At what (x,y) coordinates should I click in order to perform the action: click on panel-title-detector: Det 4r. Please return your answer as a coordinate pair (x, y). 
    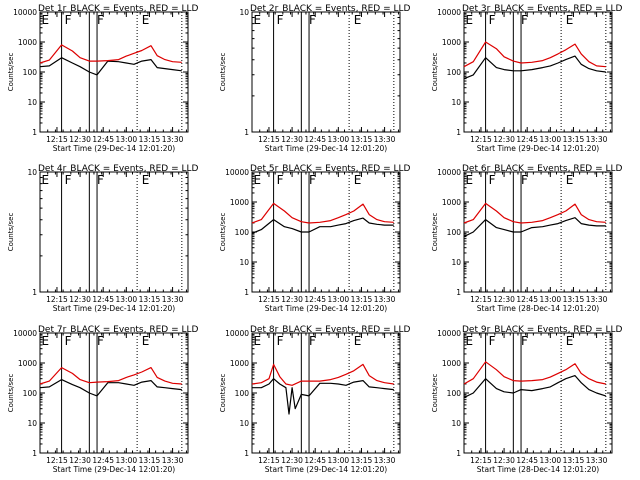
    Looking at the image, I should click on (52, 169).